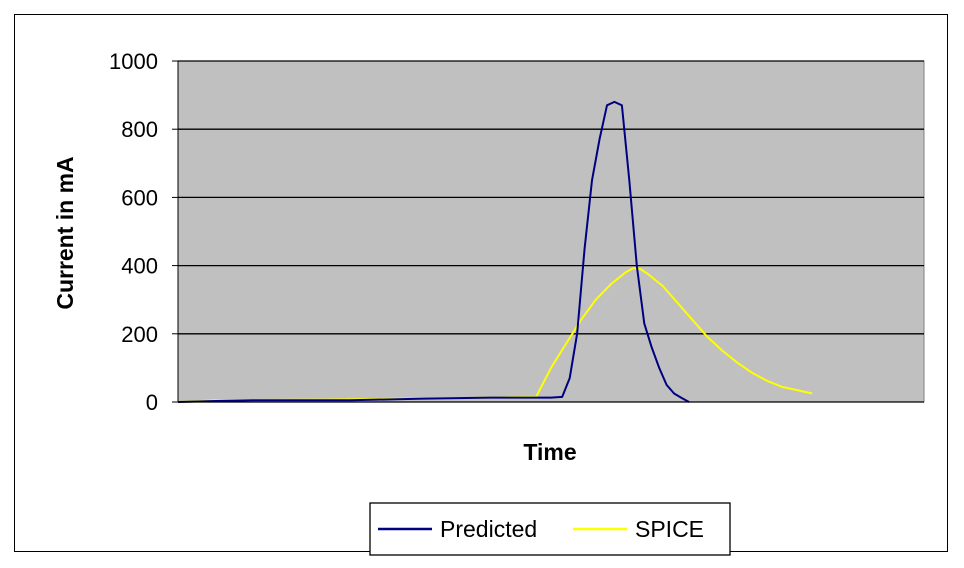 Image resolution: width=964 pixels, height=568 pixels. What do you see at coordinates (549, 452) in the screenshot?
I see `x-axis-title: Time` at bounding box center [549, 452].